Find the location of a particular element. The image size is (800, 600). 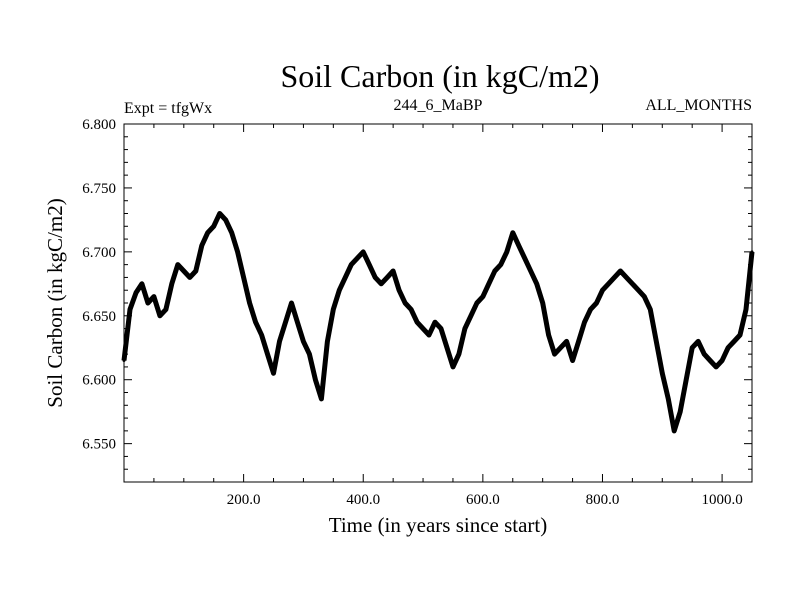

x-tick-label: 800.0 is located at coordinates (603, 500).